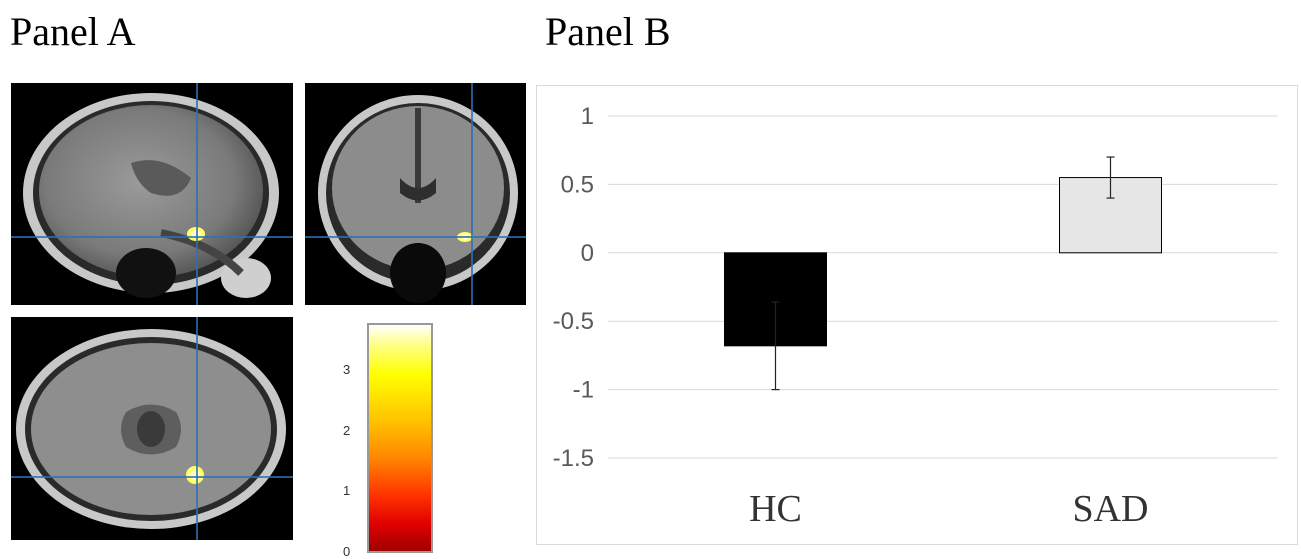  I want to click on x-tick-label: SAD, so click(1110, 509).